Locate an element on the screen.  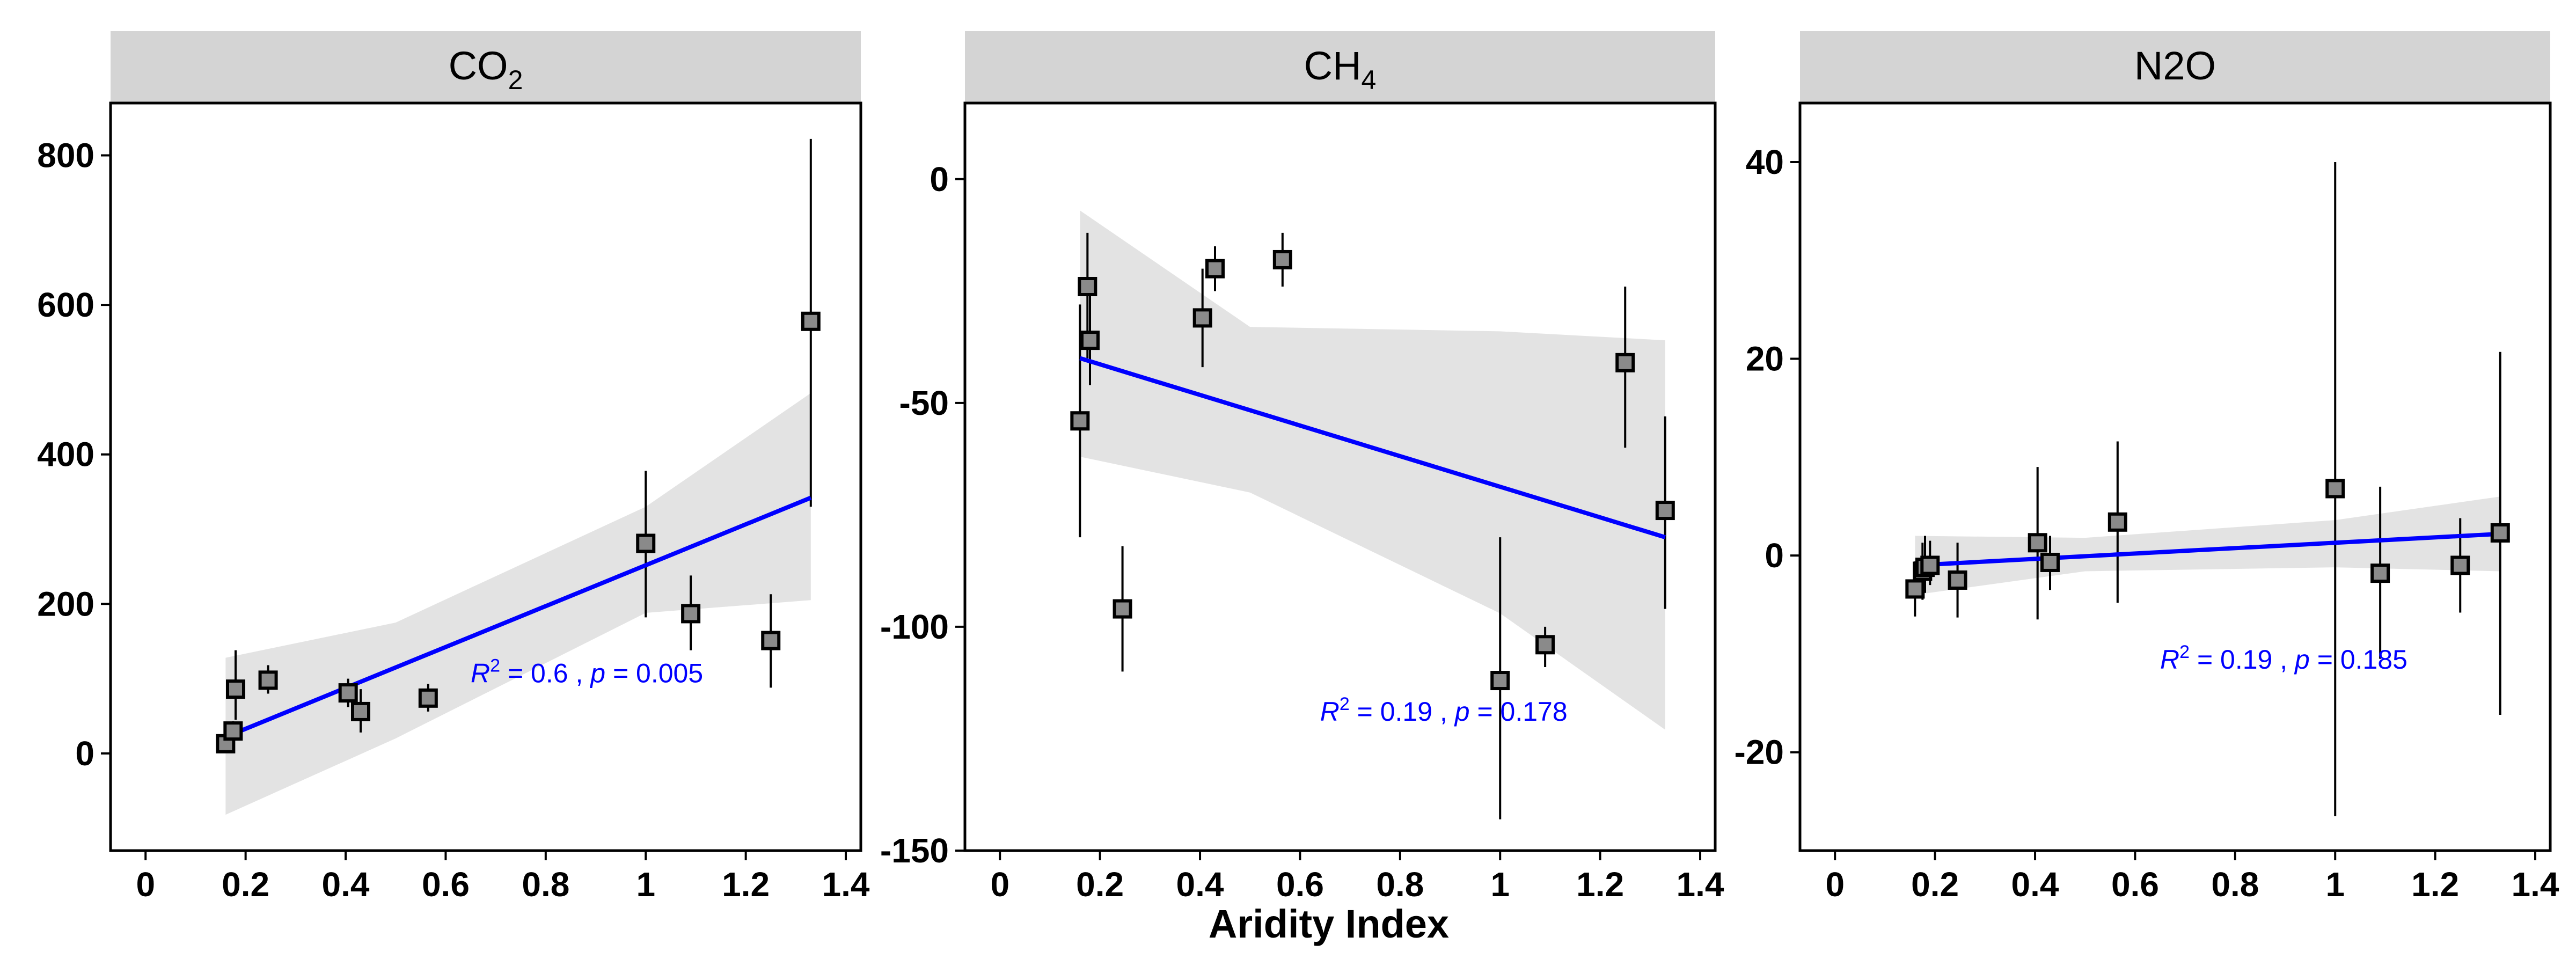
regression-line is located at coordinates (518, 617).